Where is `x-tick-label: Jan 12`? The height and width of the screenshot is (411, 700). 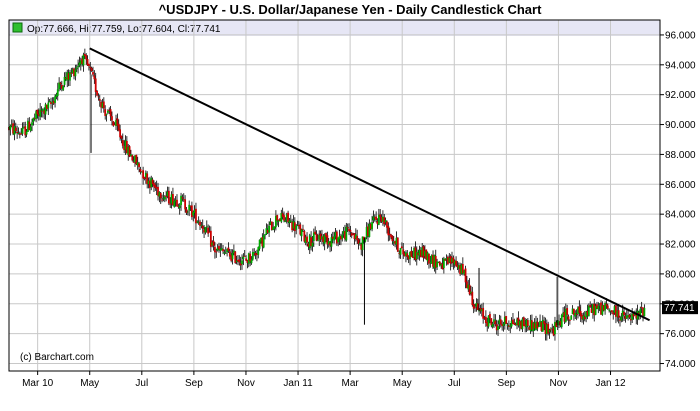 x-tick-label: Jan 12 is located at coordinates (611, 383).